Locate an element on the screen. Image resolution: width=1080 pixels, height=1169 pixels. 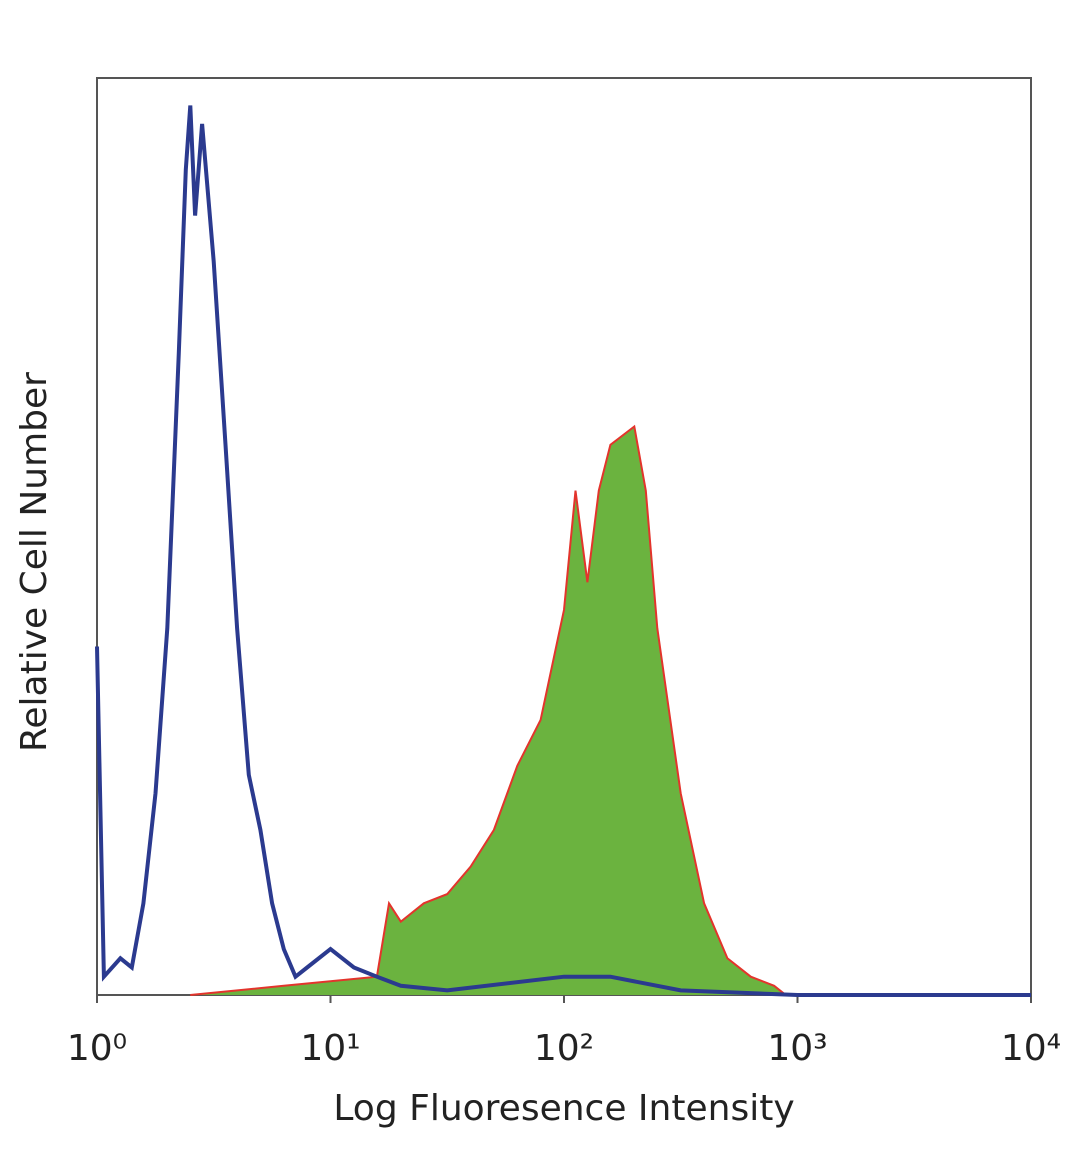
x-tick-label: 10⁰ is located at coordinates (97, 1048).